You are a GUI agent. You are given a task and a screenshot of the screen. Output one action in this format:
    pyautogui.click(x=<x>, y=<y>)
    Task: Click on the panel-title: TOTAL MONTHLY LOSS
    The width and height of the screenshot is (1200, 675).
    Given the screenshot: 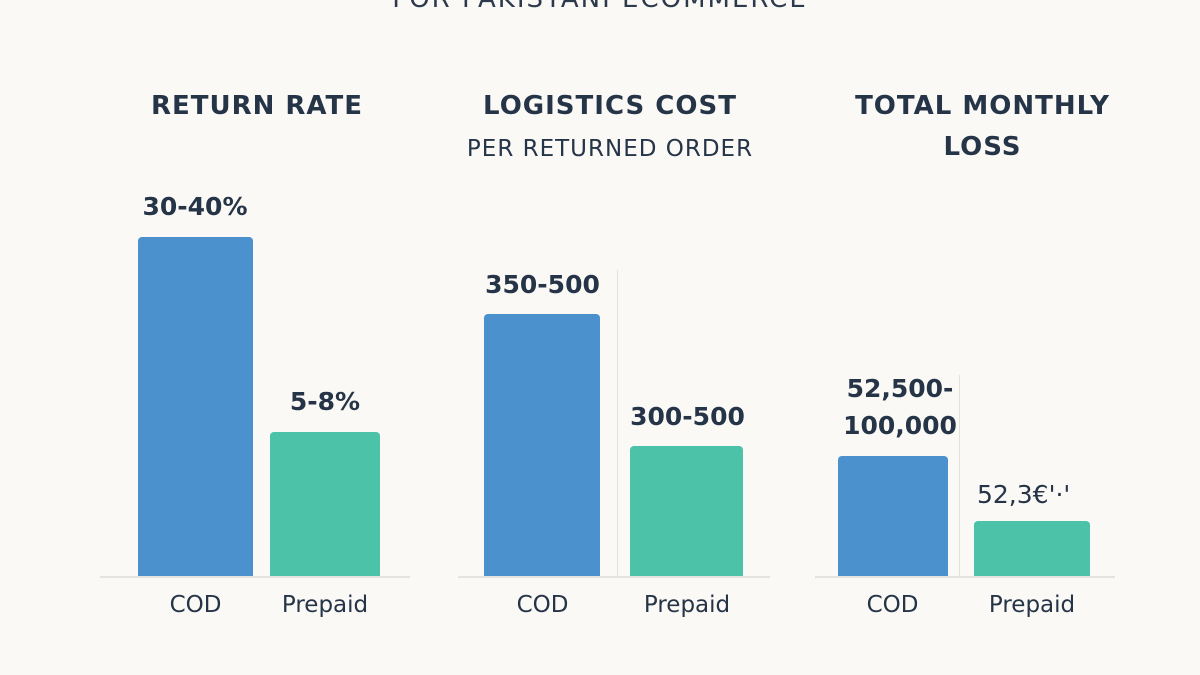 What is the action you would take?
    pyautogui.click(x=982, y=126)
    